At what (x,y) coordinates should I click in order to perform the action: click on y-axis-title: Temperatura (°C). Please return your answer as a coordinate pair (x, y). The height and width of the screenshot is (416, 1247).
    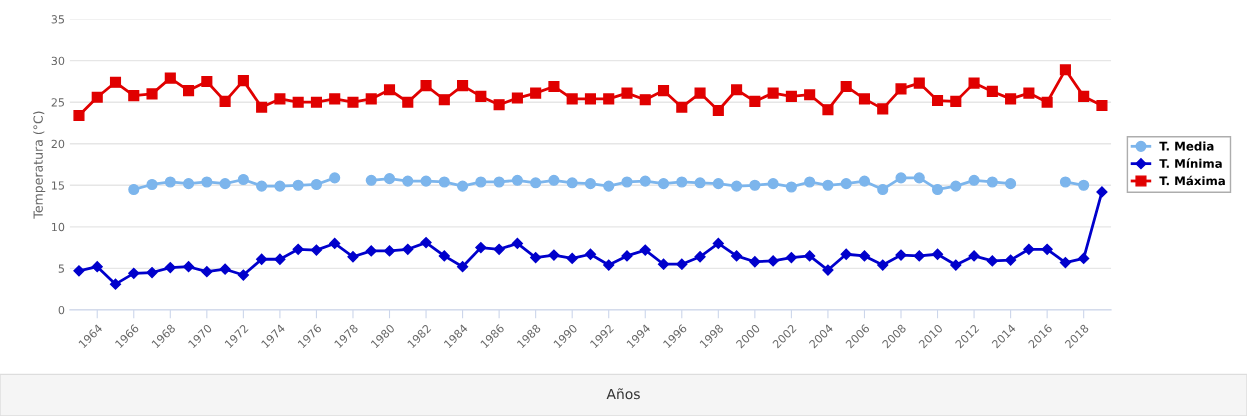
    Looking at the image, I should click on (39, 165).